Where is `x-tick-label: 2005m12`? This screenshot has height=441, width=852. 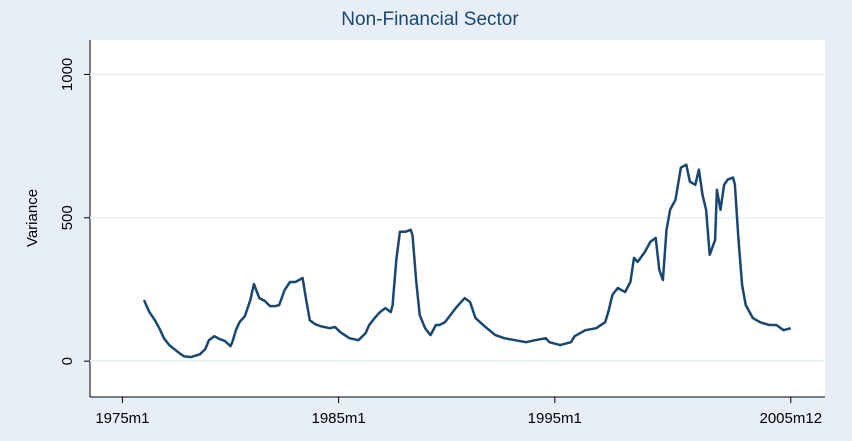 x-tick-label: 2005m12 is located at coordinates (790, 418).